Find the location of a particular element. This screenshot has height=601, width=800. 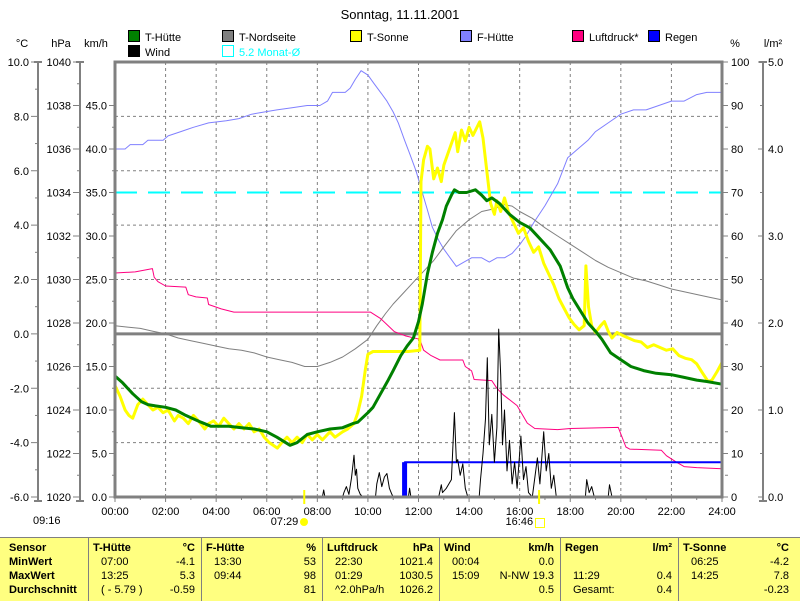

table-cell: l/m² is located at coordinates (662, 548).